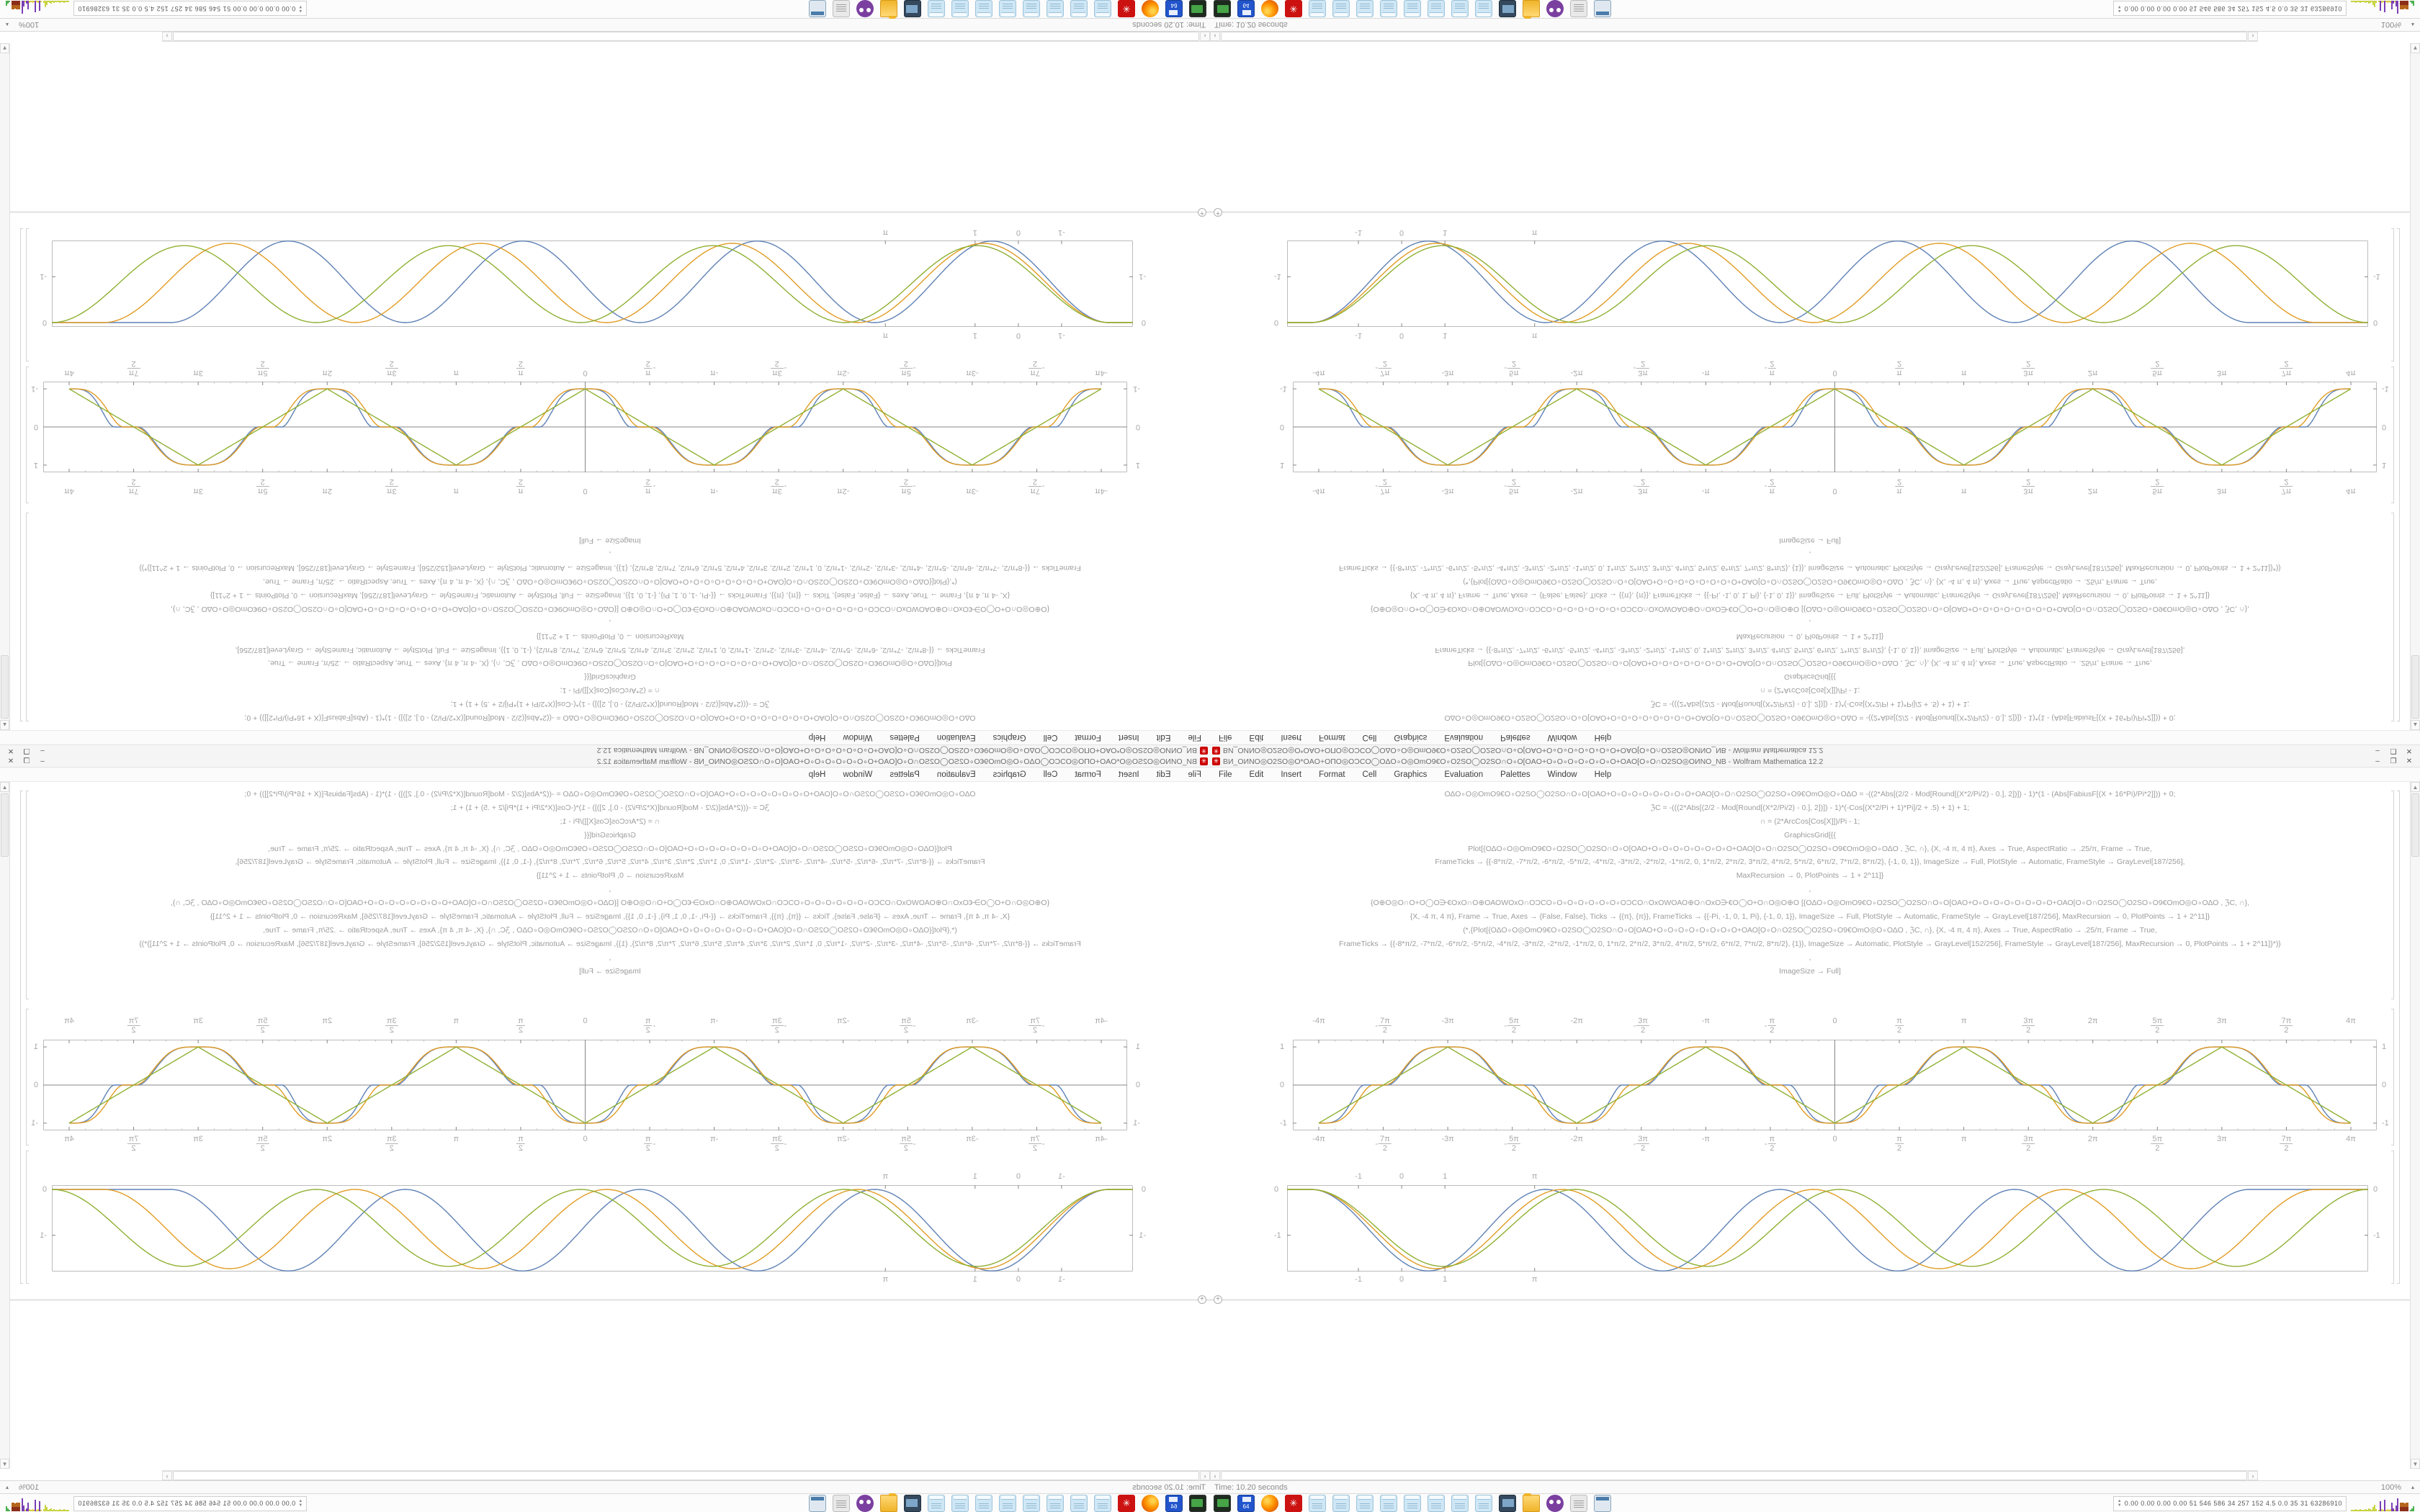  Describe the element at coordinates (10, 751) in the screenshot. I see `close-button: ✕` at that location.